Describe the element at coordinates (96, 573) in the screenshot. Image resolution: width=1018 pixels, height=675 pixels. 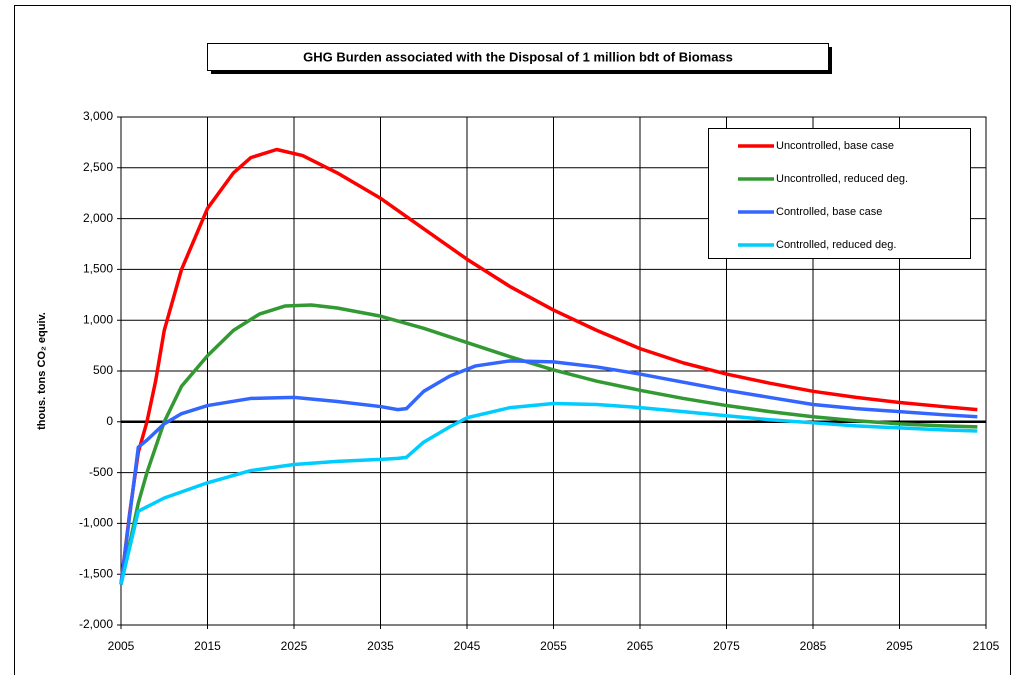
I see `y-tick-label: -1,500` at that location.